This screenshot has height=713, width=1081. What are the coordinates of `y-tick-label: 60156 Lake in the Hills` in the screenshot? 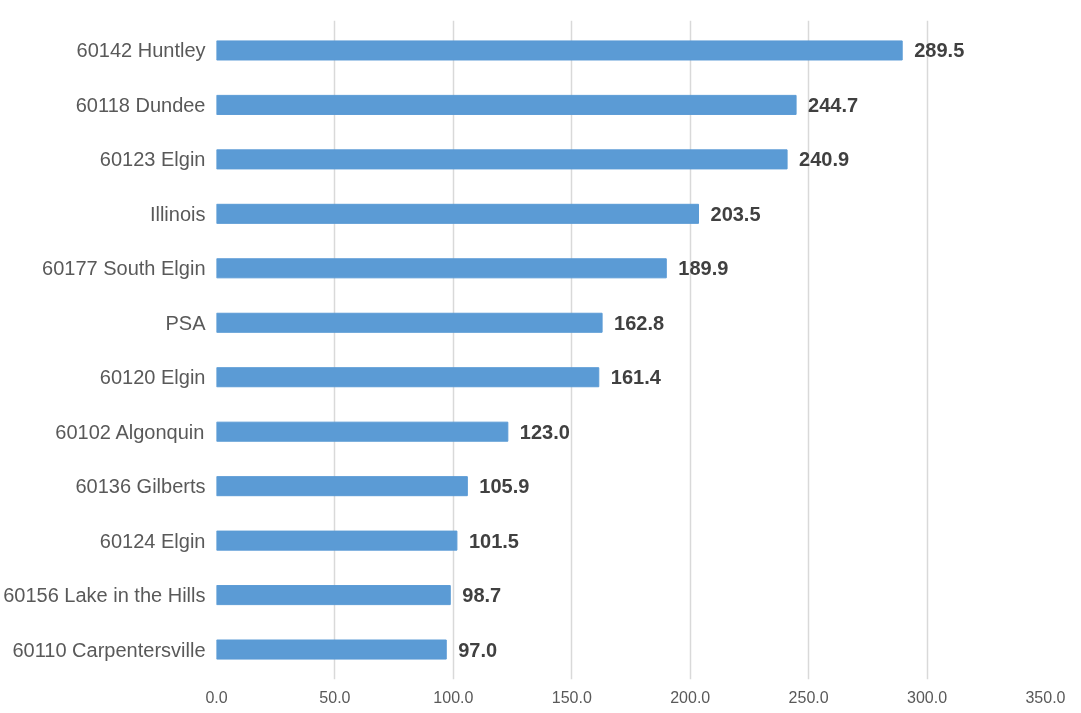 It's located at (104, 595).